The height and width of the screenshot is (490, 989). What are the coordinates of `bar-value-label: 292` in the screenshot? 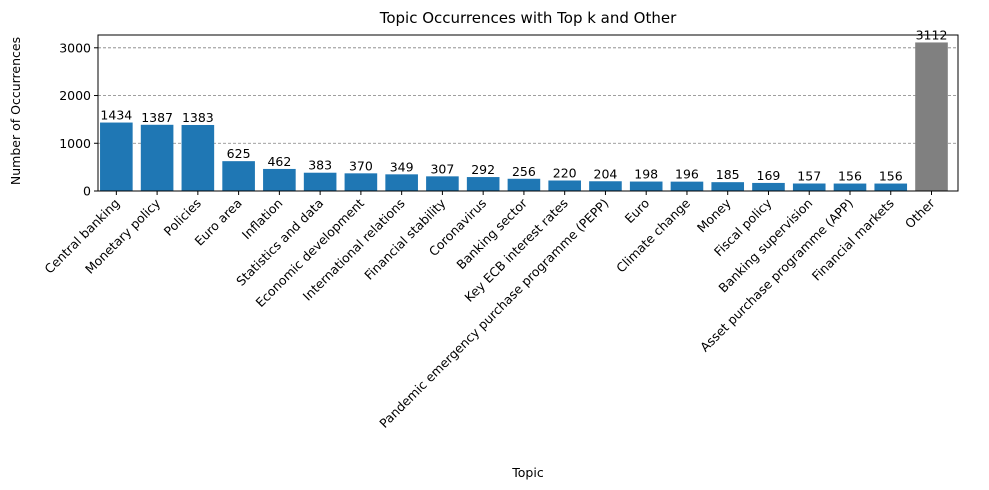 It's located at (483, 169).